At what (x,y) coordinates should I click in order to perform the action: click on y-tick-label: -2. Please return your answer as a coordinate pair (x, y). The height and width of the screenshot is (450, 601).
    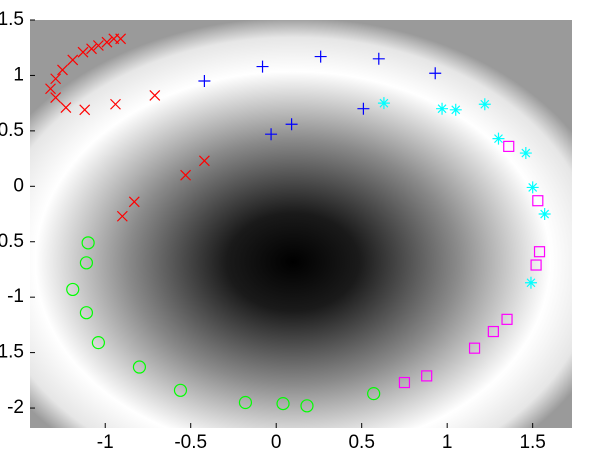
    Looking at the image, I should click on (15, 407).